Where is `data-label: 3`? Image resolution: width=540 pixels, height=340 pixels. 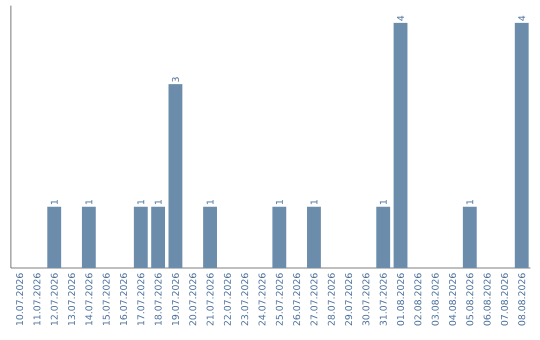 data-label: 3 is located at coordinates (175, 79).